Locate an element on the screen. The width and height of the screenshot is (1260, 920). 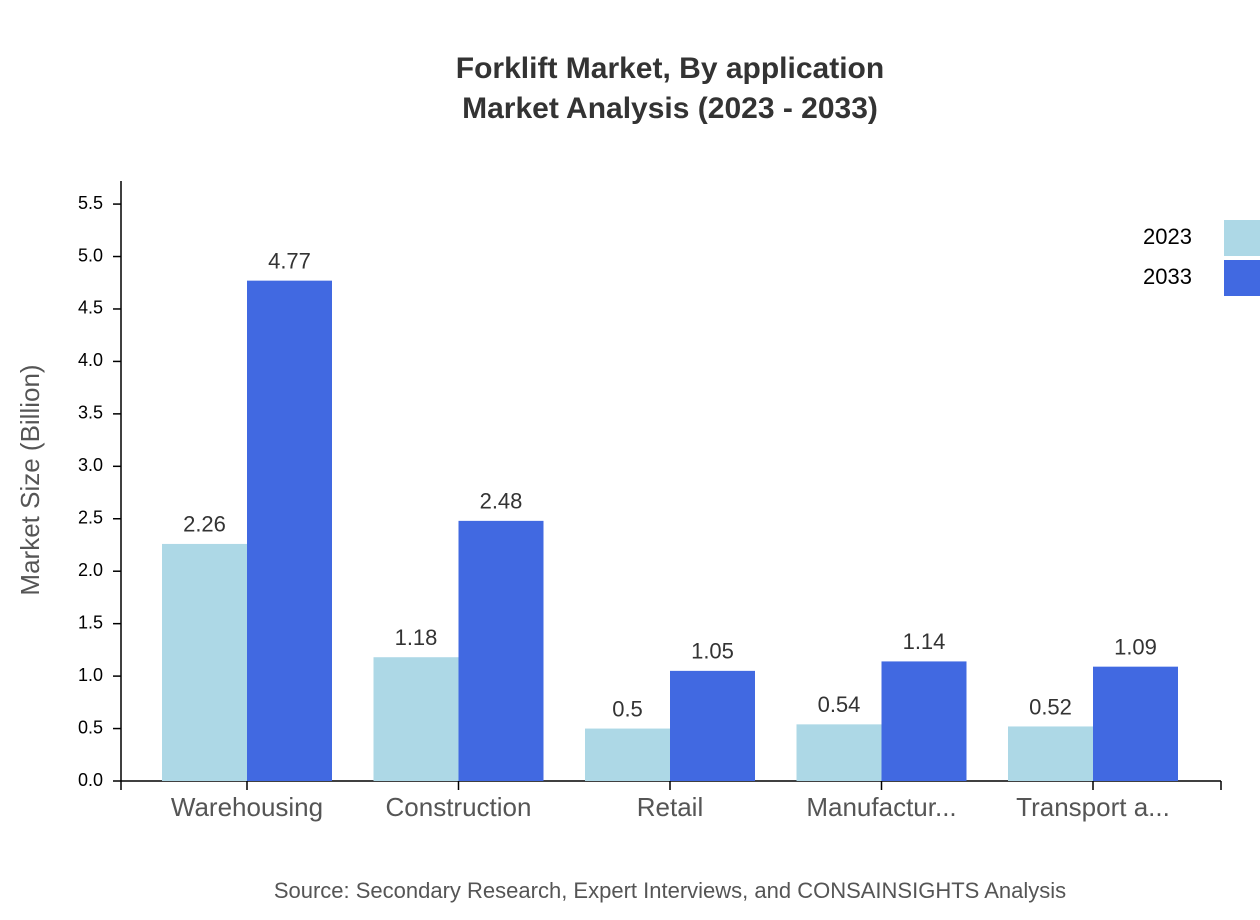
y-tick-label: 2.0 is located at coordinates (90, 570).